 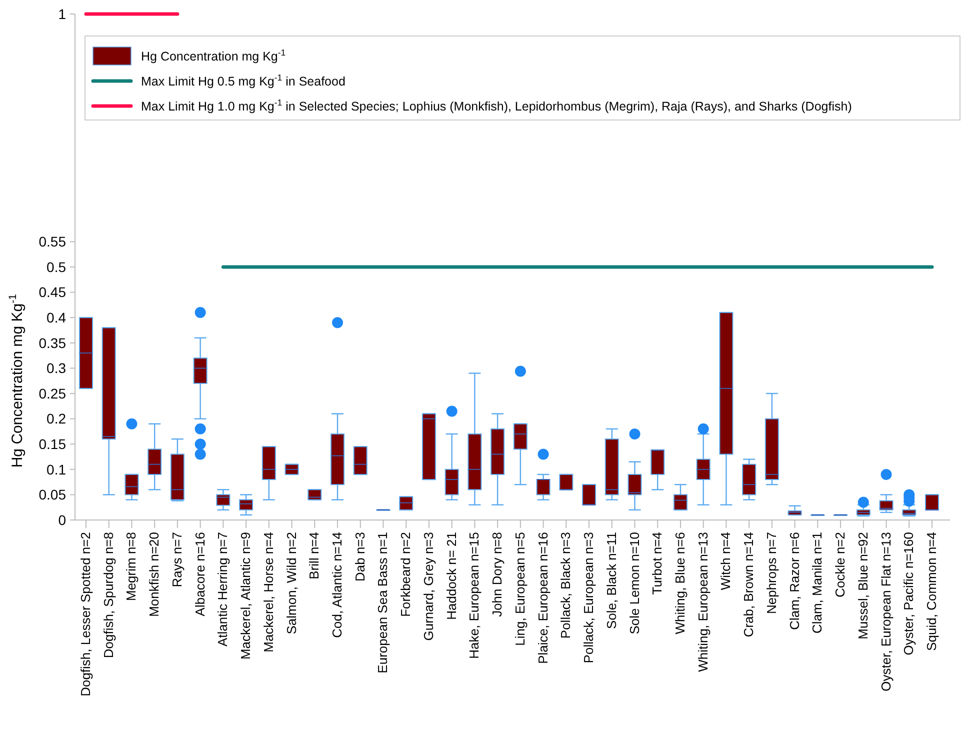 What do you see at coordinates (52, 444) in the screenshot?
I see `y-tick-label: 0.15` at bounding box center [52, 444].